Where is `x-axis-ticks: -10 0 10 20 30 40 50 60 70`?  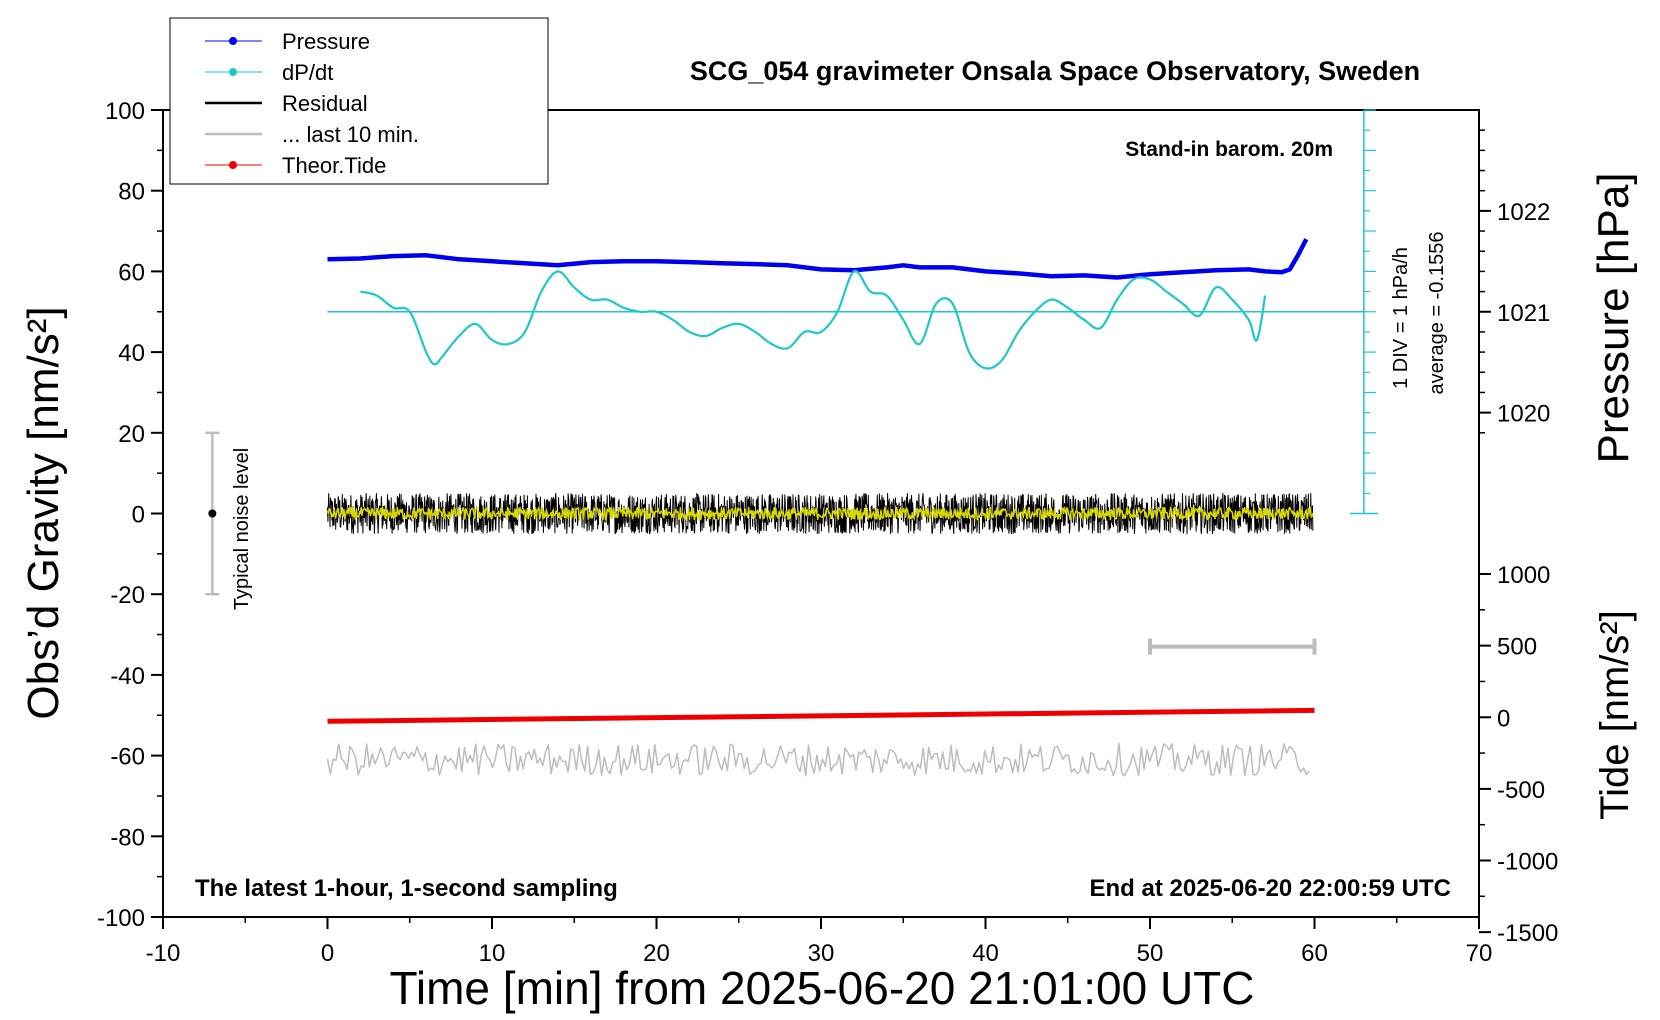 x-axis-ticks: -10 0 10 20 30 40 50 60 70 is located at coordinates (819, 942).